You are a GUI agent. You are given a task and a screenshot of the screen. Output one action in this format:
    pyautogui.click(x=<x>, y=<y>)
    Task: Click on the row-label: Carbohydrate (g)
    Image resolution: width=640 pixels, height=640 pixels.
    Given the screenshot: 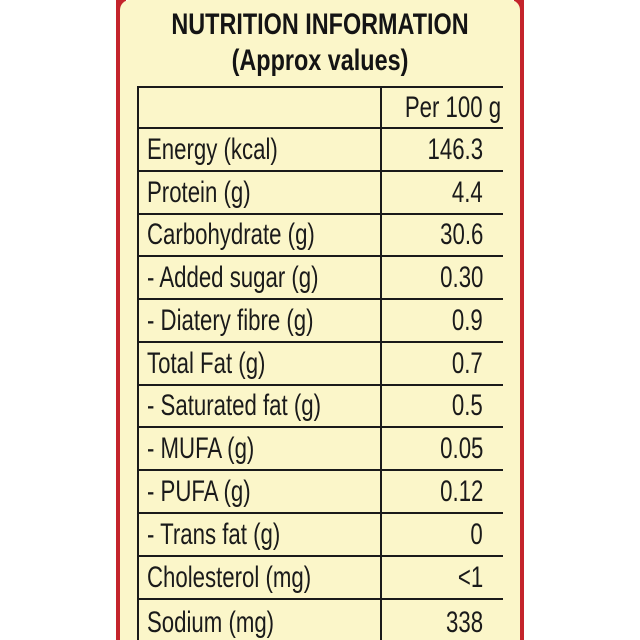 What is the action you would take?
    pyautogui.click(x=231, y=234)
    